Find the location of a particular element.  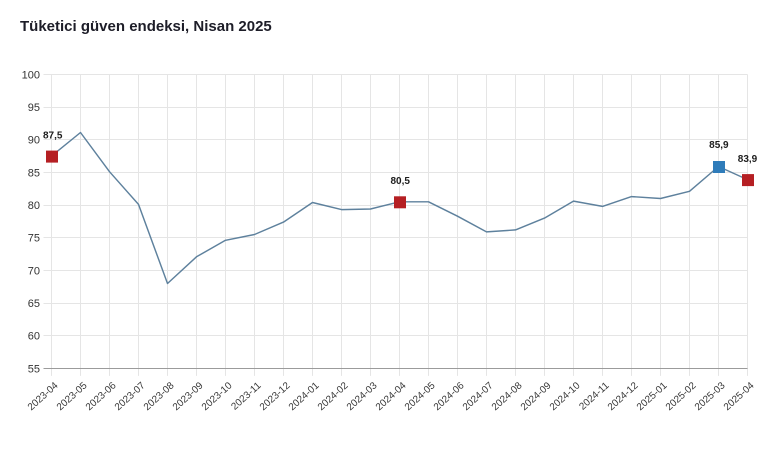

svg-text: 83,9 is located at coordinates (748, 159).